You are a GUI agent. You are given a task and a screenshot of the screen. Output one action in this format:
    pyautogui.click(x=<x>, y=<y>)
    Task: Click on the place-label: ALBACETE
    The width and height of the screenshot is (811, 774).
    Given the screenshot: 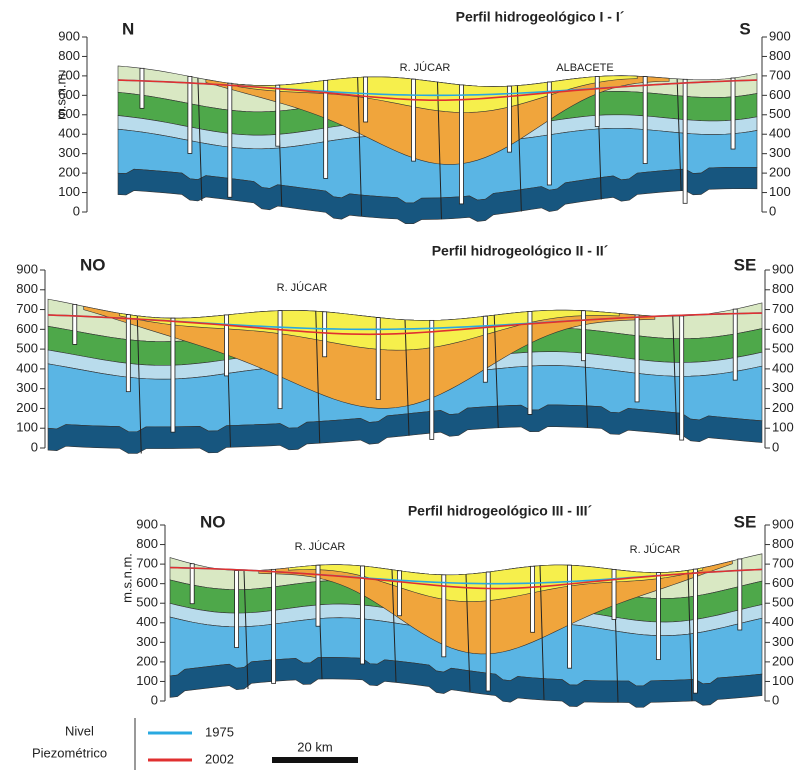 What is the action you would take?
    pyautogui.click(x=584, y=68)
    